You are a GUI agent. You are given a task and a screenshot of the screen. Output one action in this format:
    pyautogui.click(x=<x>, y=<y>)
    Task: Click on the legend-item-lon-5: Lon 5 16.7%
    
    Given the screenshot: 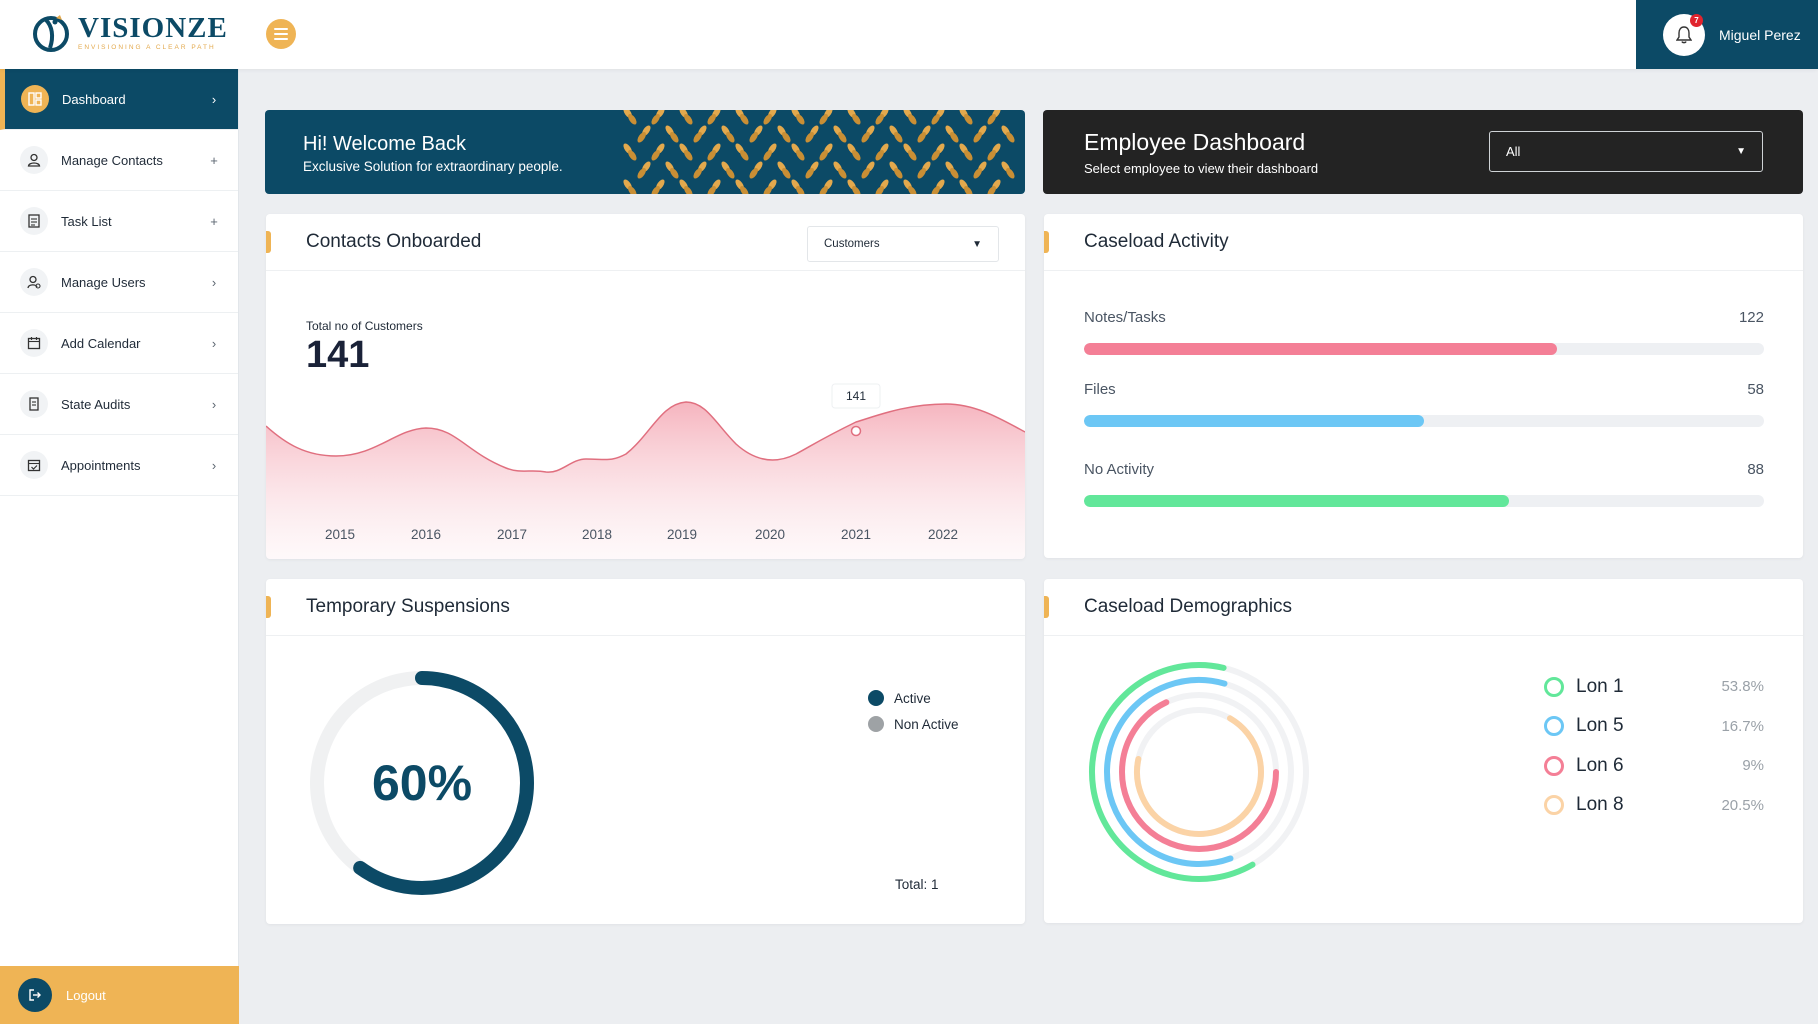 What is the action you would take?
    pyautogui.click(x=1654, y=727)
    